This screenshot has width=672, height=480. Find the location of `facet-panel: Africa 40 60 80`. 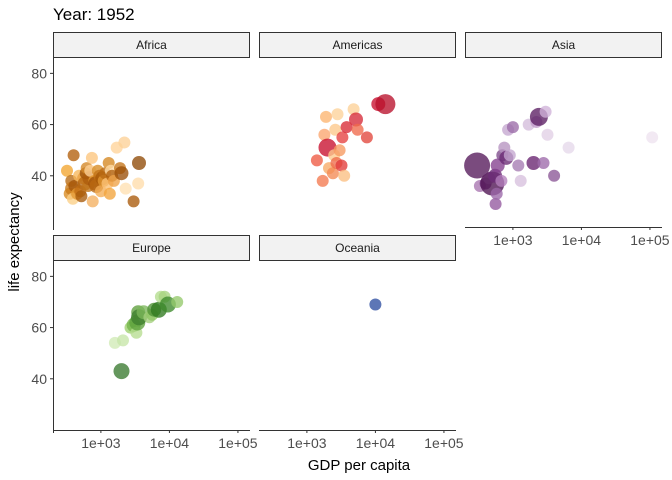

facet-panel: Africa 40 60 80 is located at coordinates (140, 131).